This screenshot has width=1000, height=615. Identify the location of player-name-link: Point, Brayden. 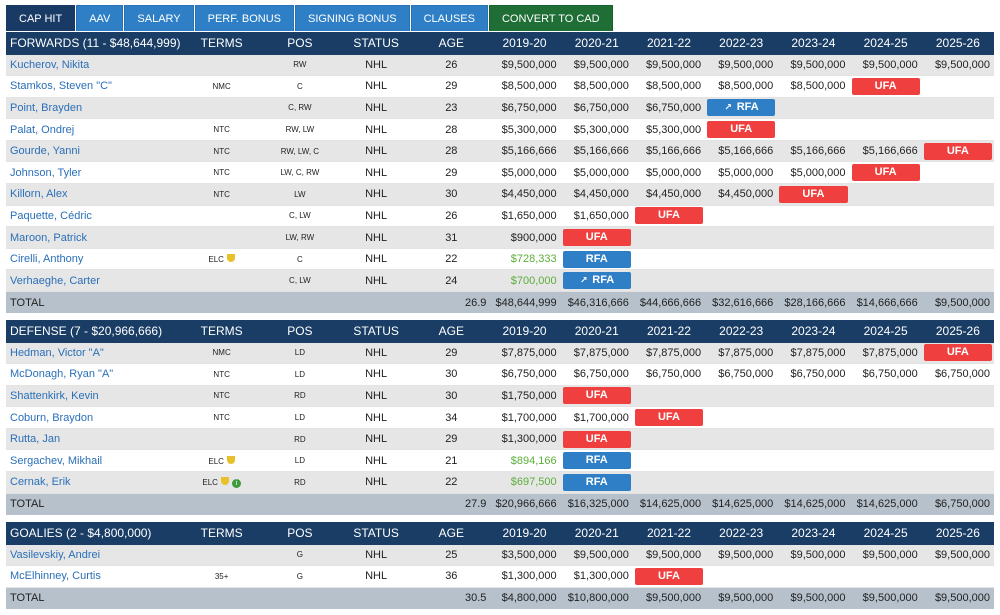
(46, 107).